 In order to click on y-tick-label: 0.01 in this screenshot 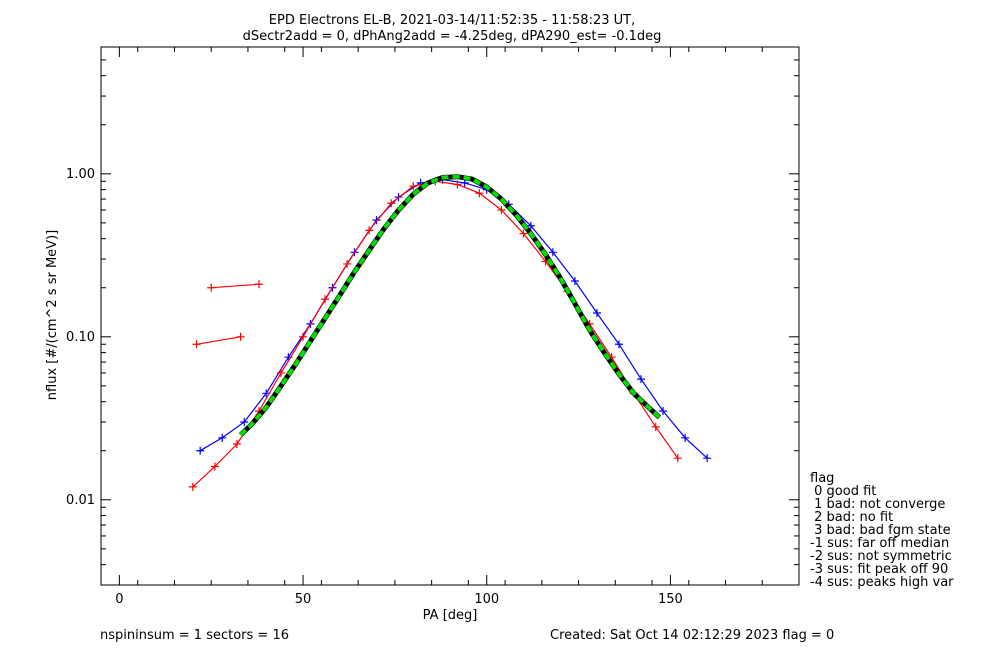, I will do `click(80, 500)`.